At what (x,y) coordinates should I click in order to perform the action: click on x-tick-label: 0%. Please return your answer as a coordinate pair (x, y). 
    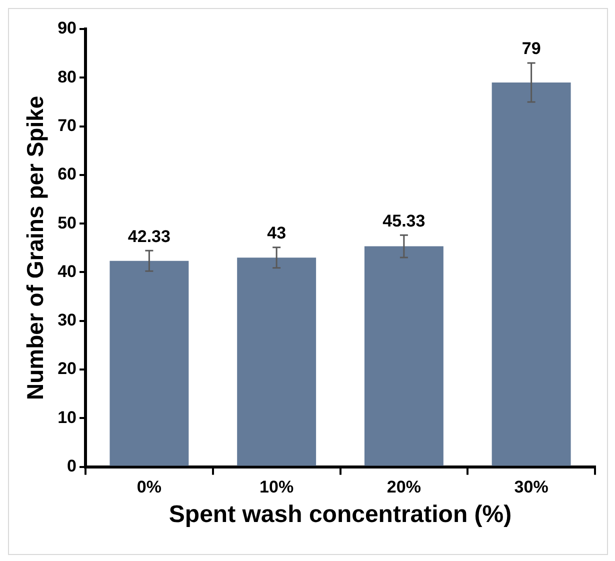
    Looking at the image, I should click on (149, 487).